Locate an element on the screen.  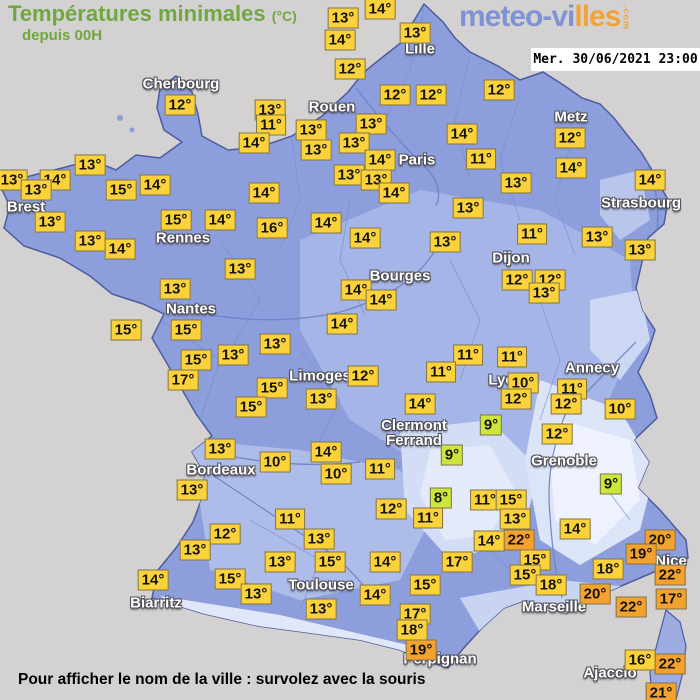
temp-label: 8° is located at coordinates (441, 498).